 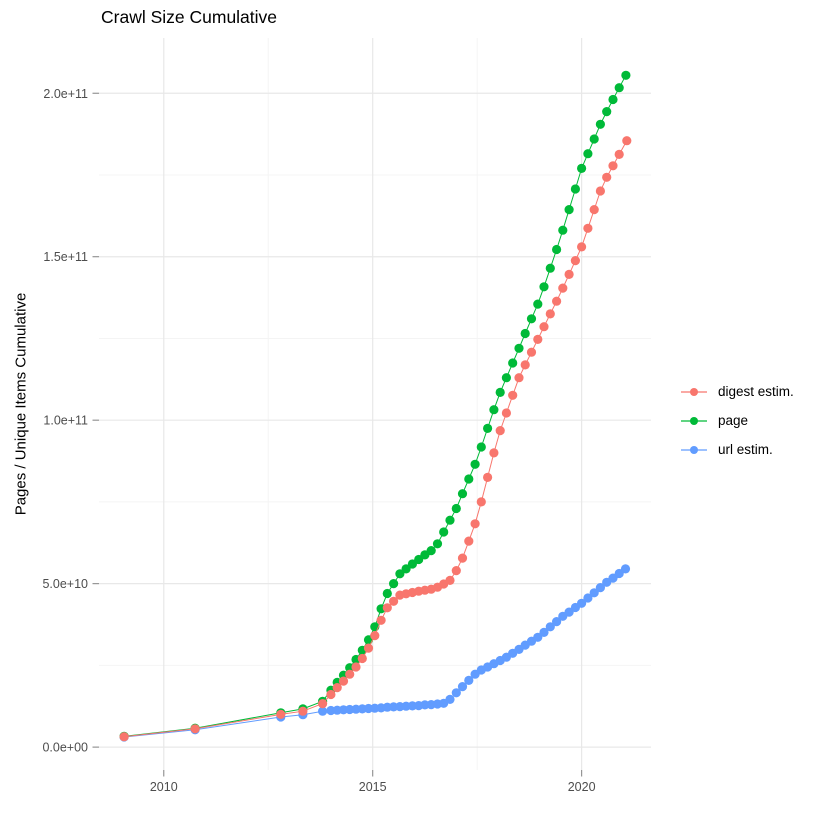 What do you see at coordinates (65, 421) in the screenshot?
I see `y-tick-label: 1.0e+11` at bounding box center [65, 421].